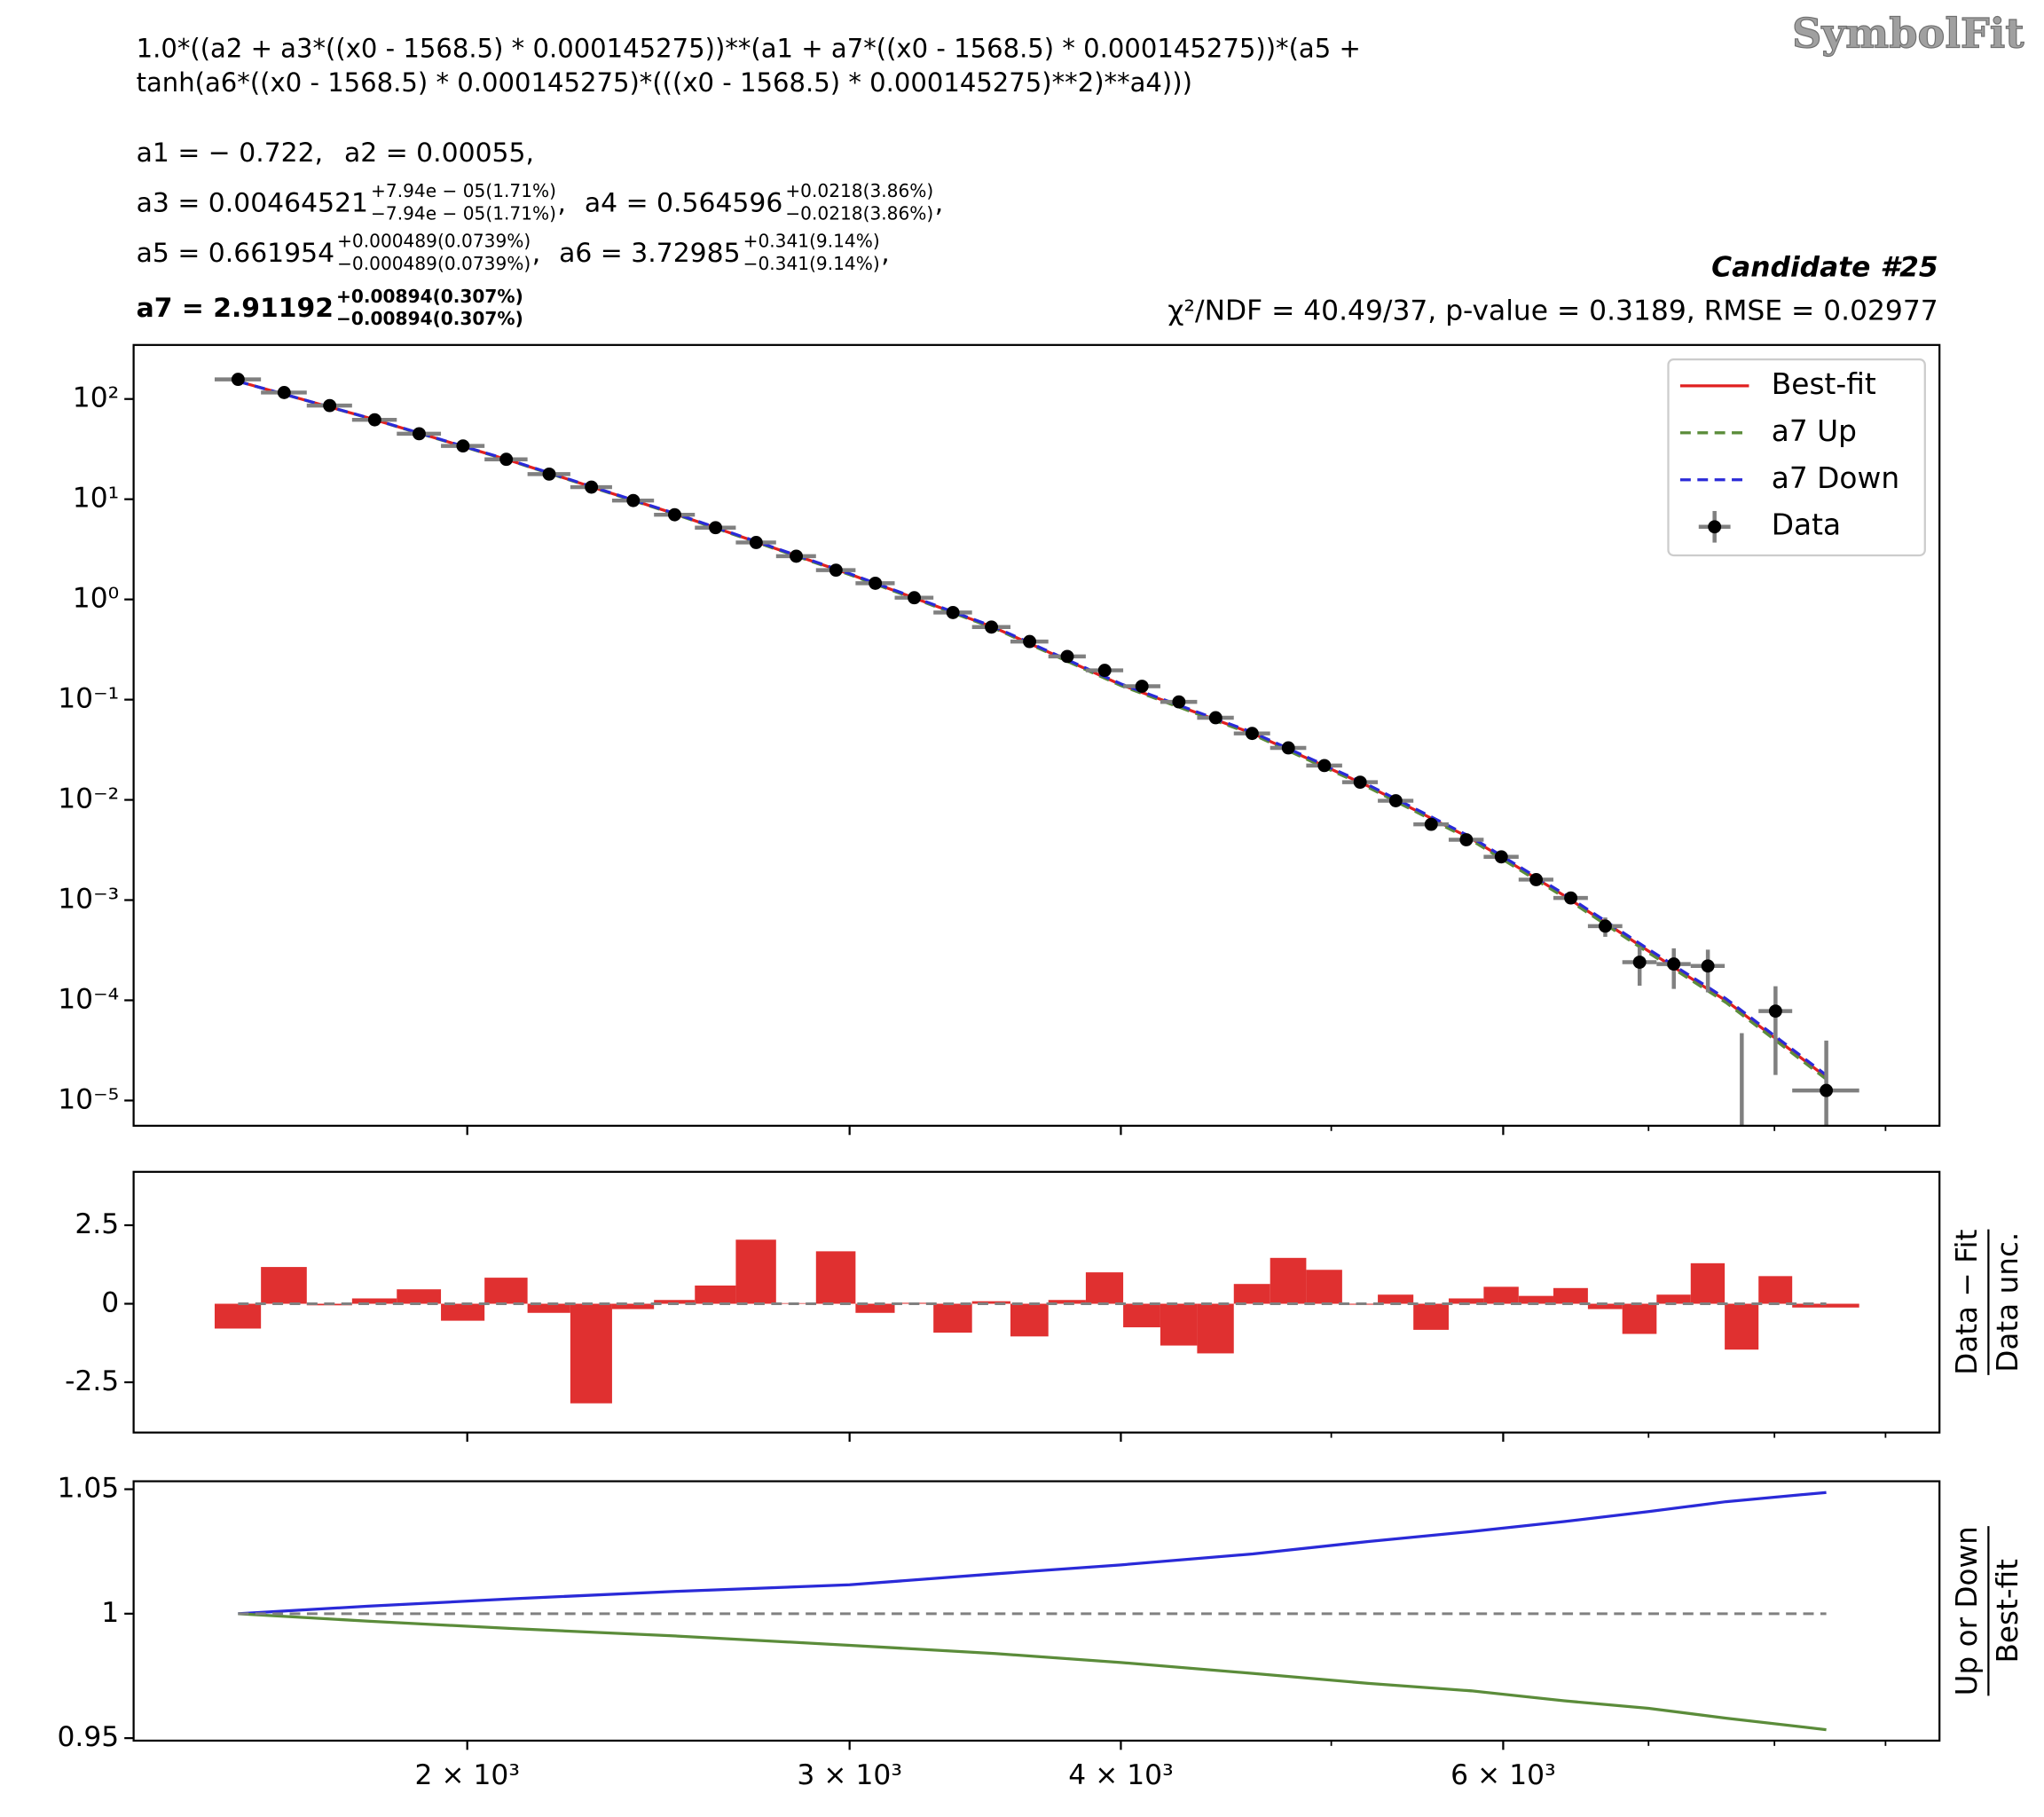  Describe the element at coordinates (859, 213) in the screenshot. I see `parameter-down: −0.0218(3.86%)` at that location.